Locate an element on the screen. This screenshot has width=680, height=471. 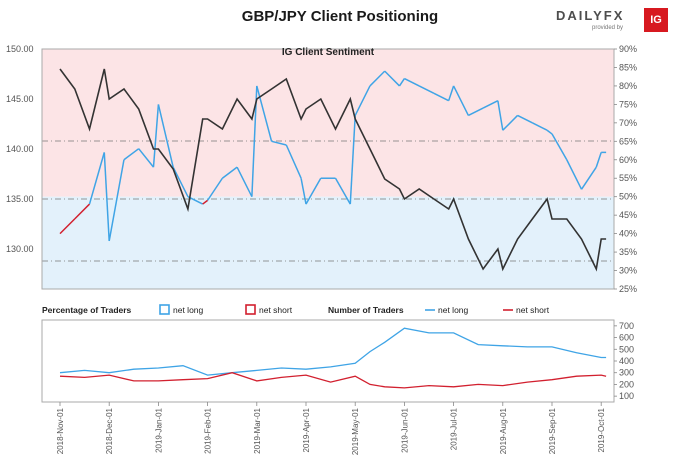
y-left-tick-label: 145.00 is located at coordinates (20, 99).